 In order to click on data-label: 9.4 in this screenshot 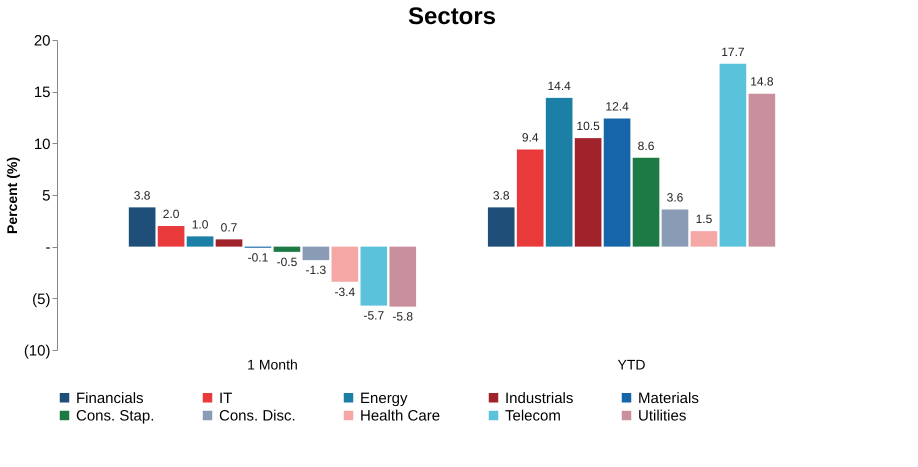, I will do `click(530, 137)`.